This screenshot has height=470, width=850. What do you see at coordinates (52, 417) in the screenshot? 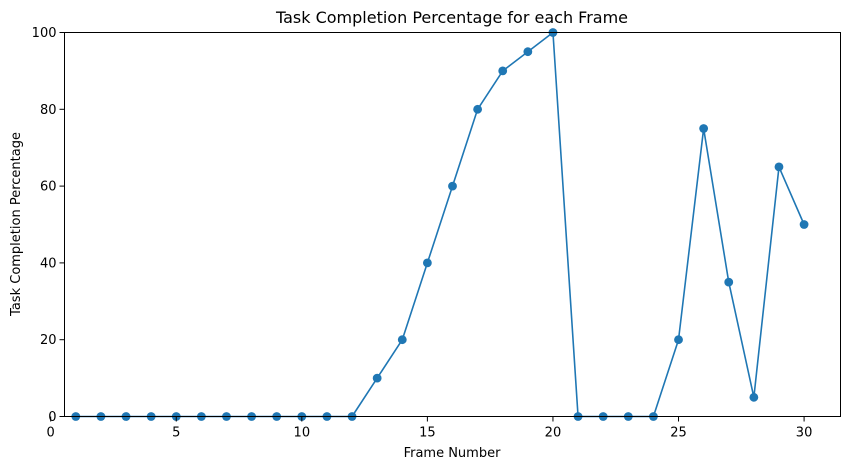
I see `y-tick-label: 0` at bounding box center [52, 417].